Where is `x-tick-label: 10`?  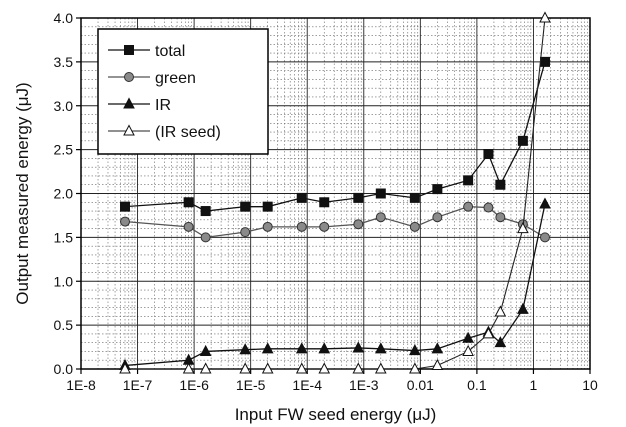 x-tick-label: 10 is located at coordinates (590, 385).